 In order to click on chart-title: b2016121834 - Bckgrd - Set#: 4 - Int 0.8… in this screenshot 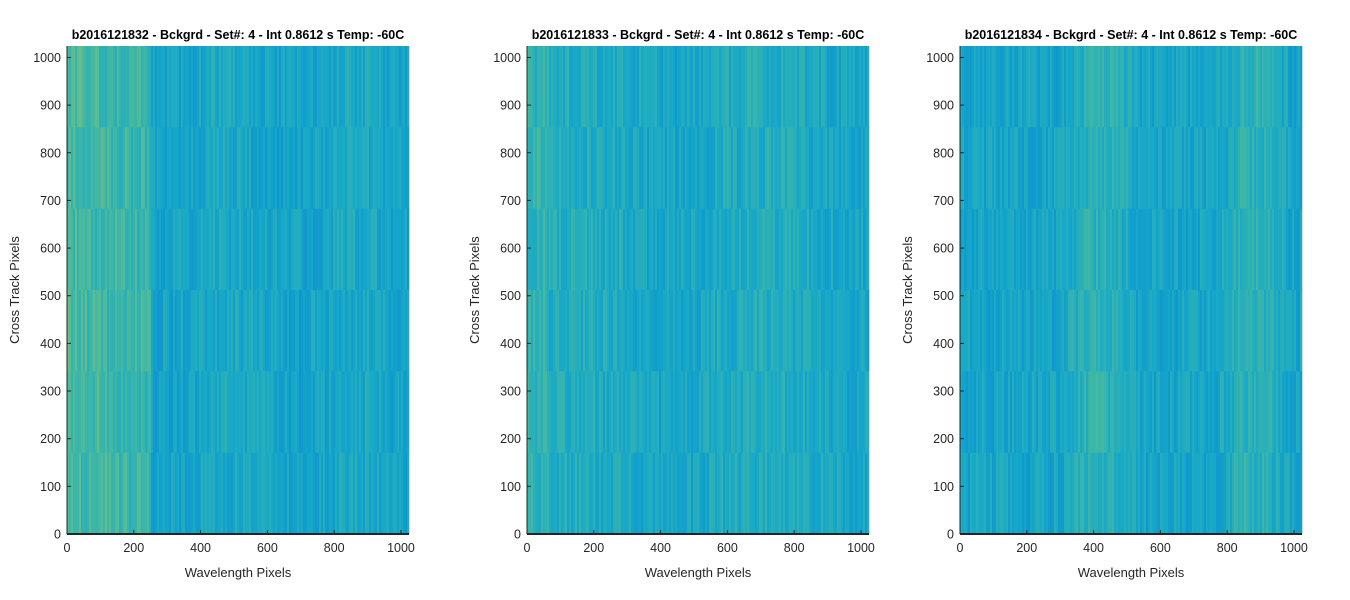, I will do `click(1131, 35)`.